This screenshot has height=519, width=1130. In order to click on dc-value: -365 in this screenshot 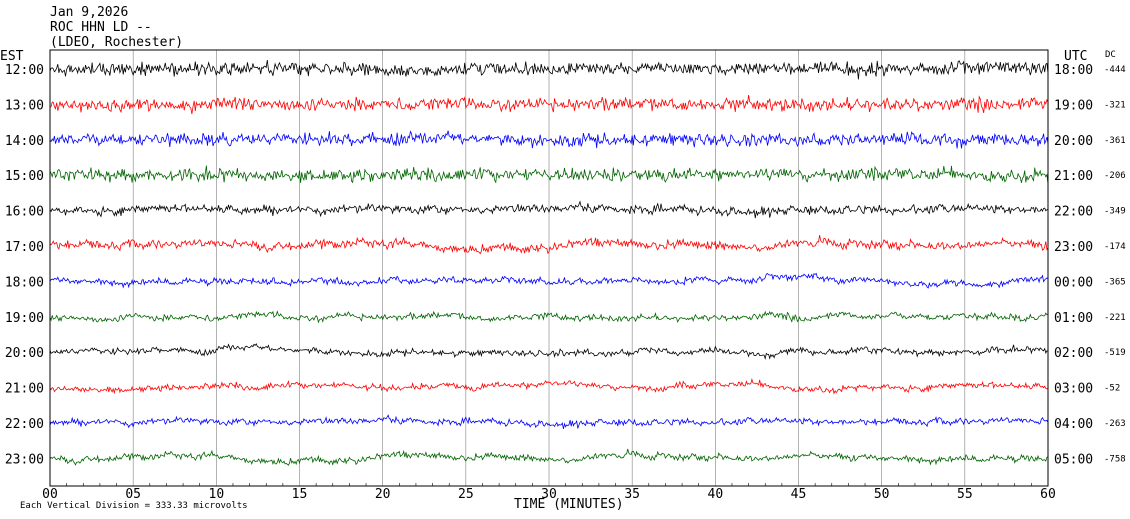, I will do `click(1115, 282)`.